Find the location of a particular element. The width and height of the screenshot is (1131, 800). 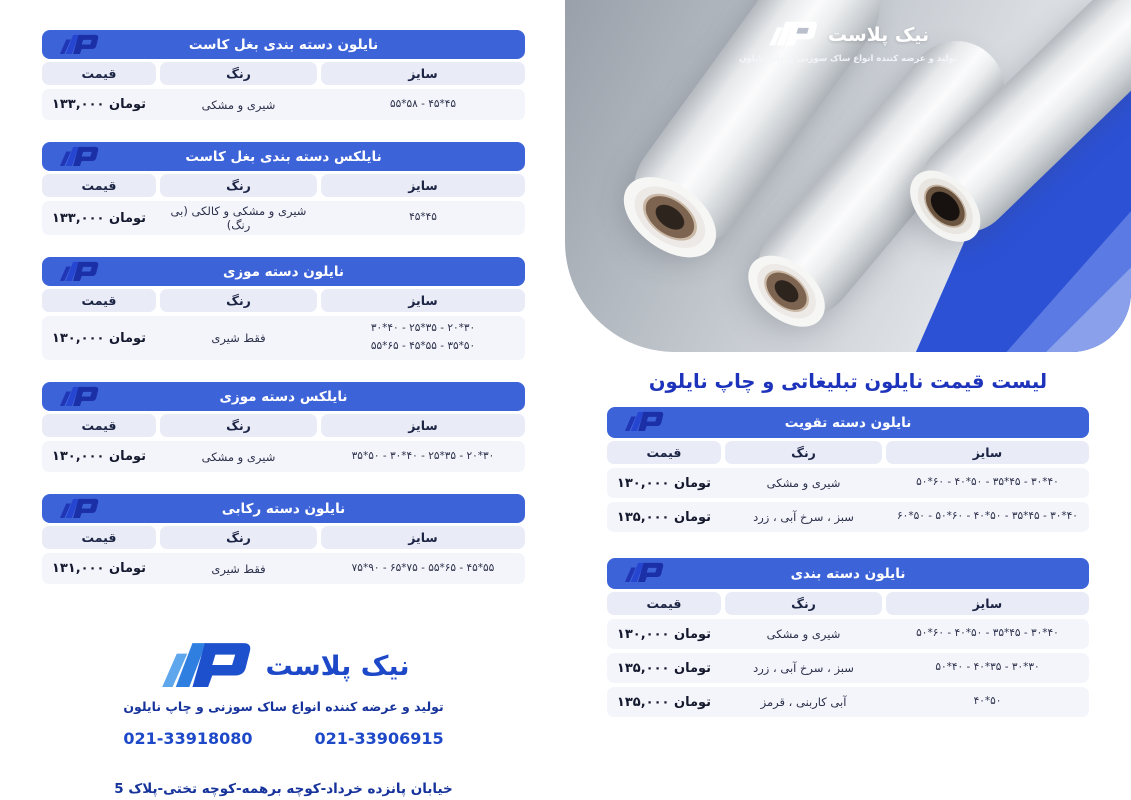

size-line-1: ۳۰*۴۰ - ۲۵*۳۵ - ۲۰*۳۰ is located at coordinates (423, 328).